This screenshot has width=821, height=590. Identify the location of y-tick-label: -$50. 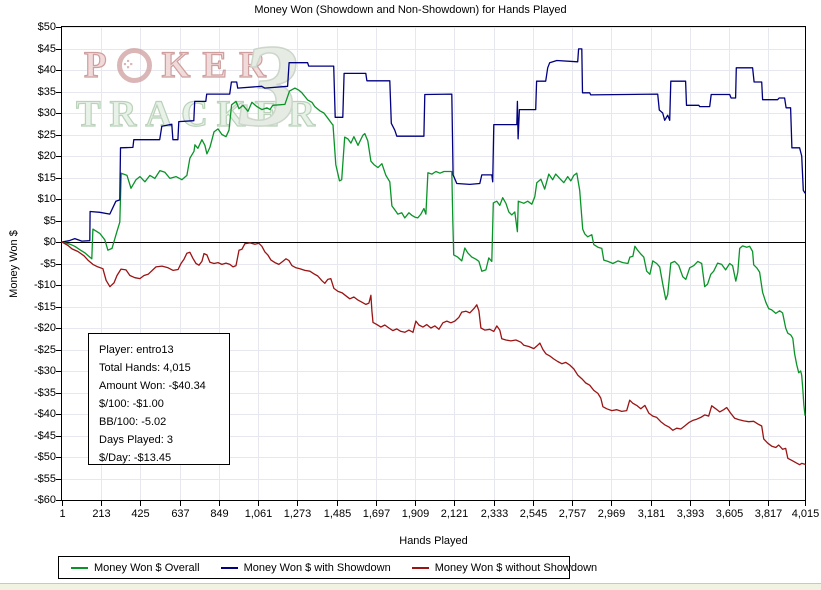
(44, 456).